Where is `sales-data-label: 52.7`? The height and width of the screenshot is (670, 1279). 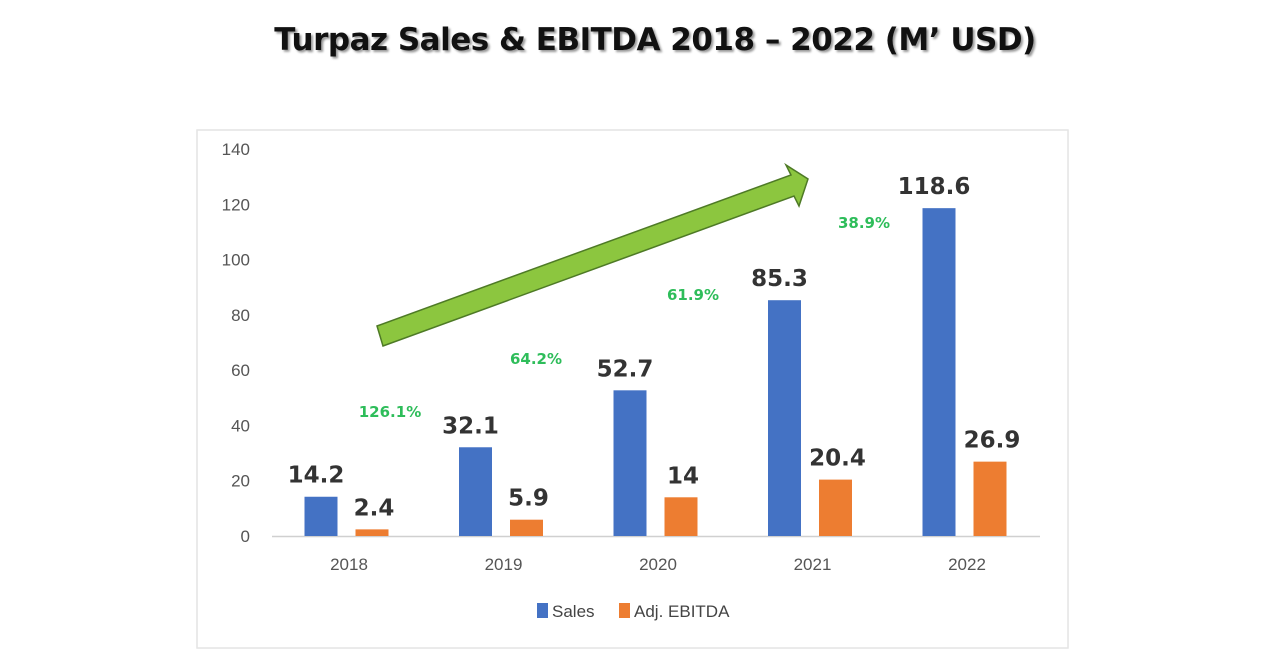 sales-data-label: 52.7 is located at coordinates (625, 369).